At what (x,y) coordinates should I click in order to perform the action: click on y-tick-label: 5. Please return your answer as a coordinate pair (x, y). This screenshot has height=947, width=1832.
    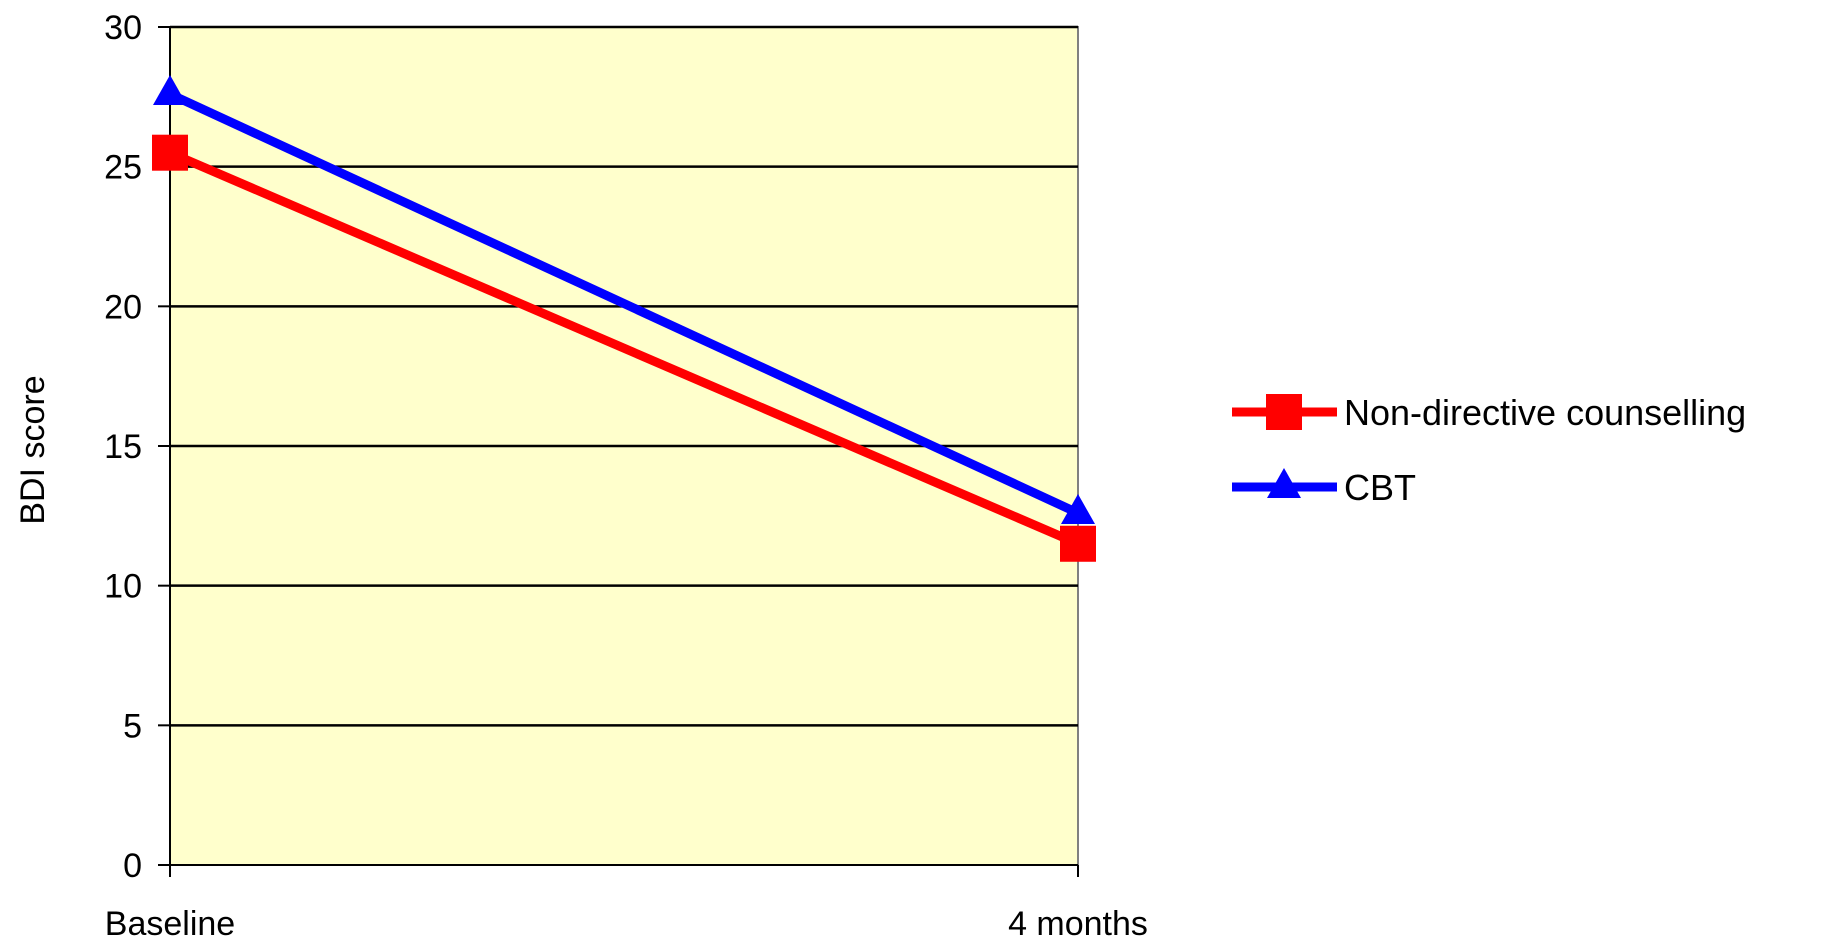
    Looking at the image, I should click on (132, 726).